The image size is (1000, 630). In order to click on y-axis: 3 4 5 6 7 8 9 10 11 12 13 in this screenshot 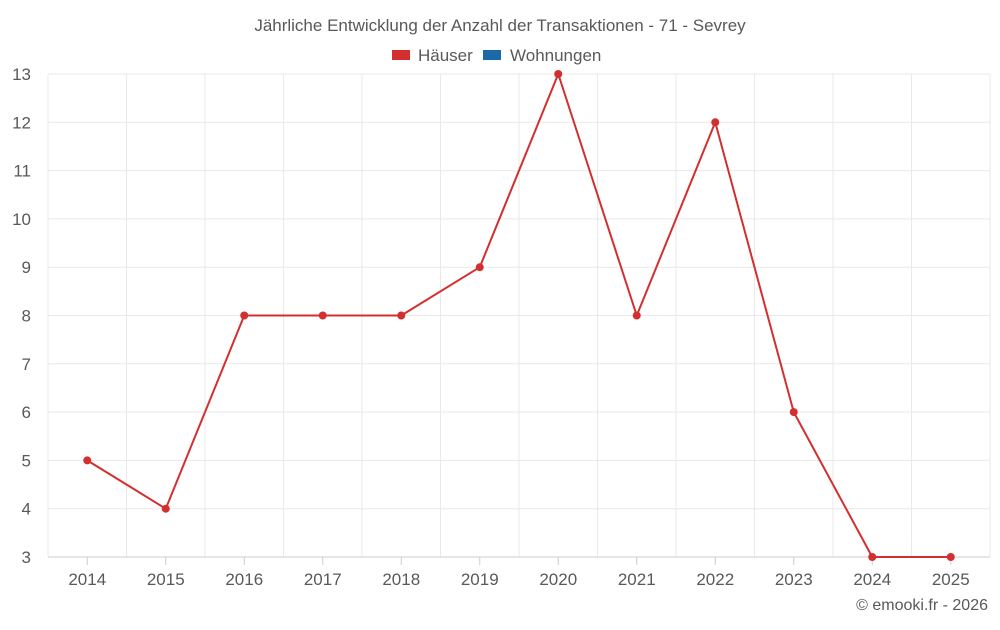, I will do `click(21, 316)`.